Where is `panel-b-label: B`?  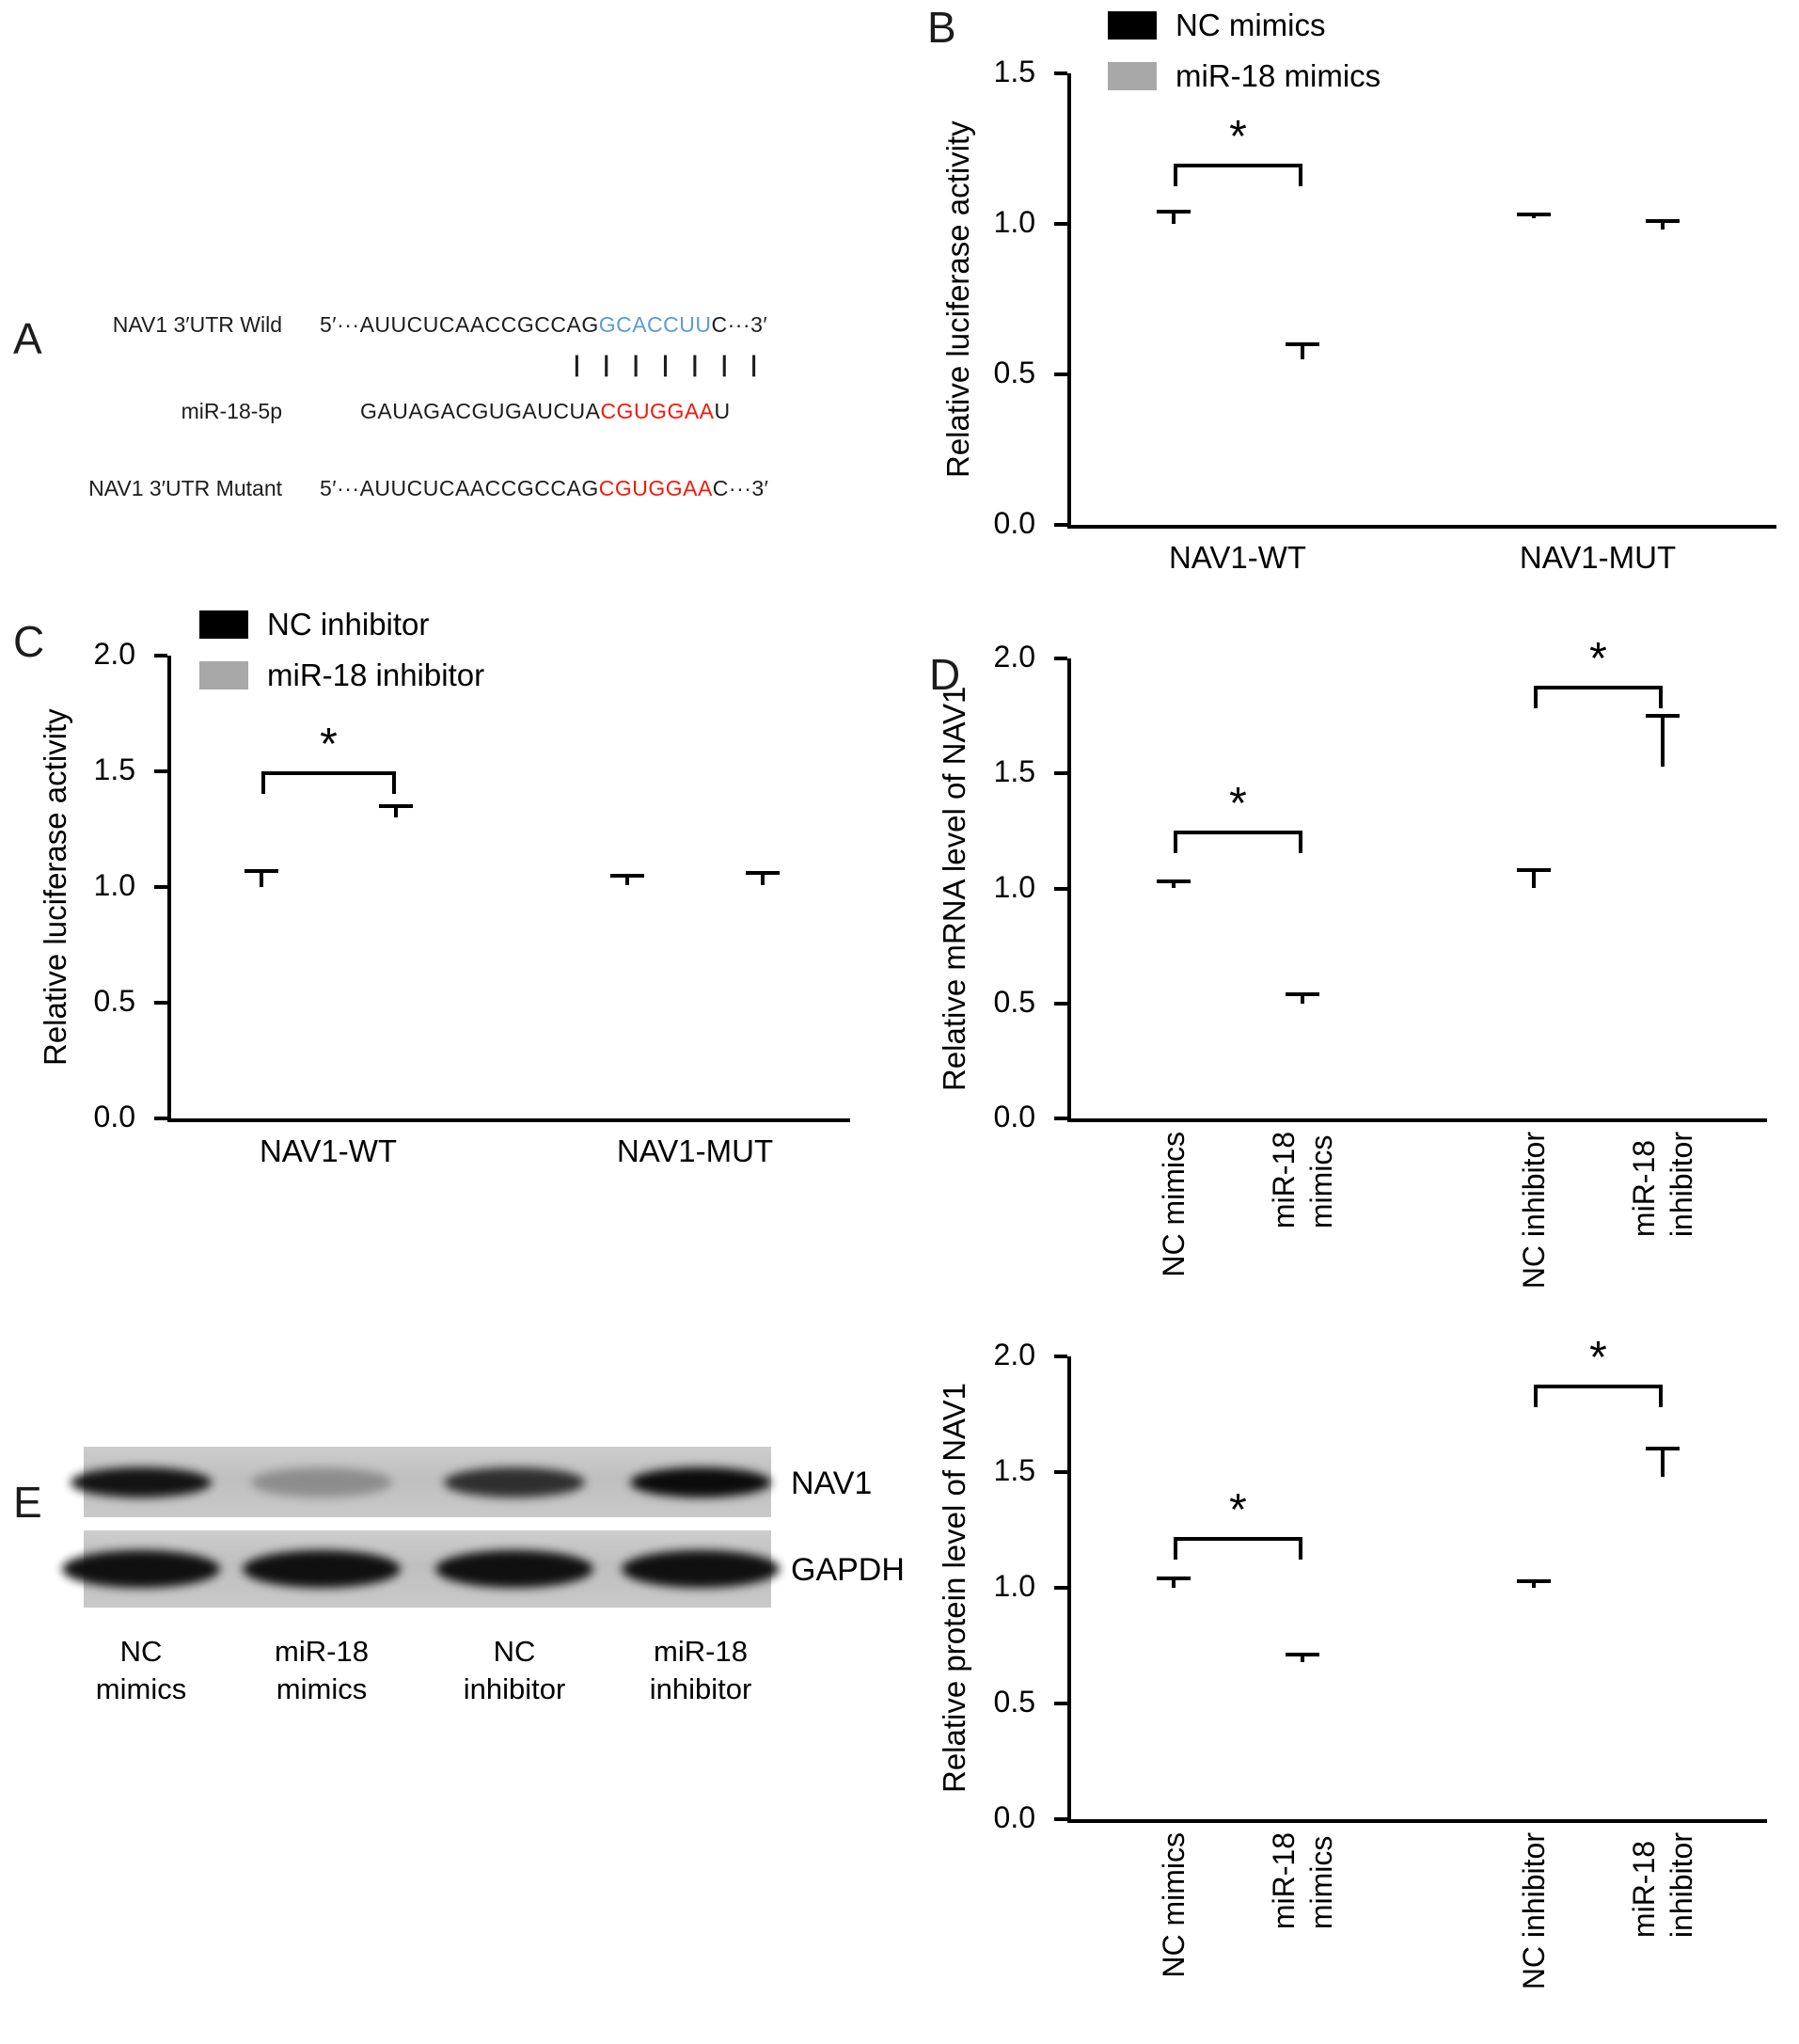
panel-b-label: B is located at coordinates (942, 27).